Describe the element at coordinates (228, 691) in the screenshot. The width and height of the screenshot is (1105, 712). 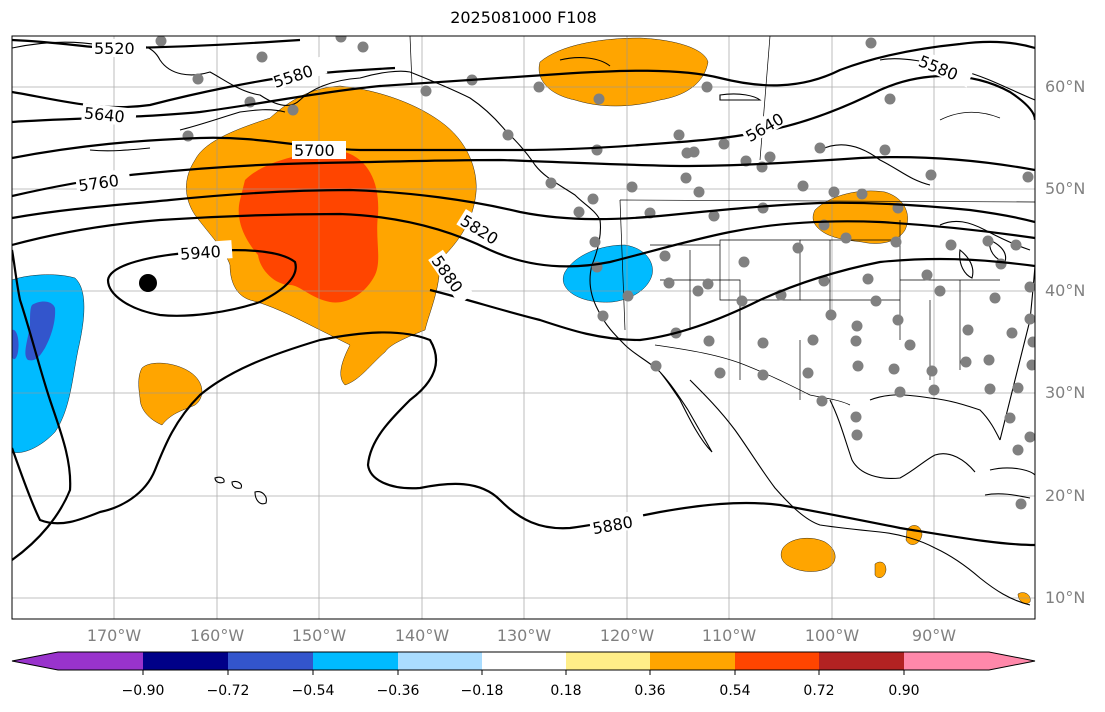
I see `colorbar-tick-label: −0.72` at that location.